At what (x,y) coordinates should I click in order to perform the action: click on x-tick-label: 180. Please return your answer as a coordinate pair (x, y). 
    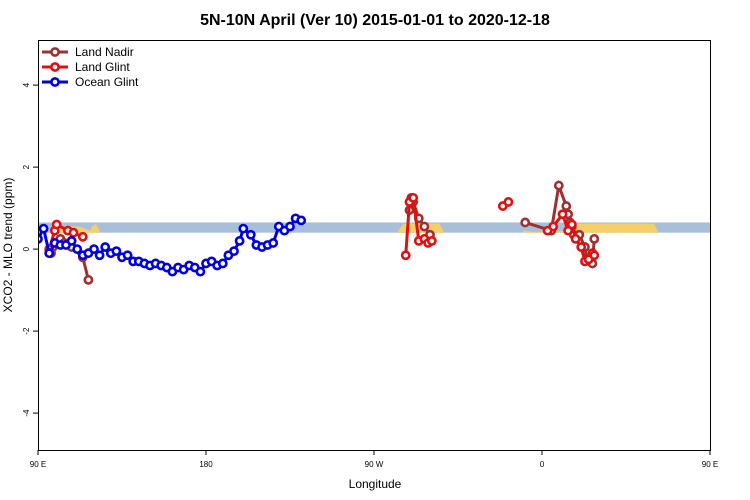
    Looking at the image, I should click on (206, 464).